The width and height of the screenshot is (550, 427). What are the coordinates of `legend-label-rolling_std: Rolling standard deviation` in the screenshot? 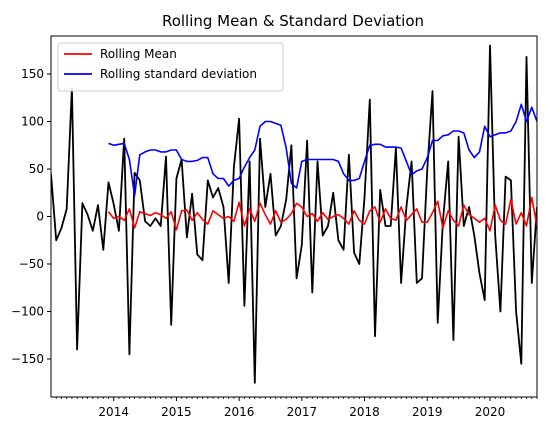 It's located at (178, 74).